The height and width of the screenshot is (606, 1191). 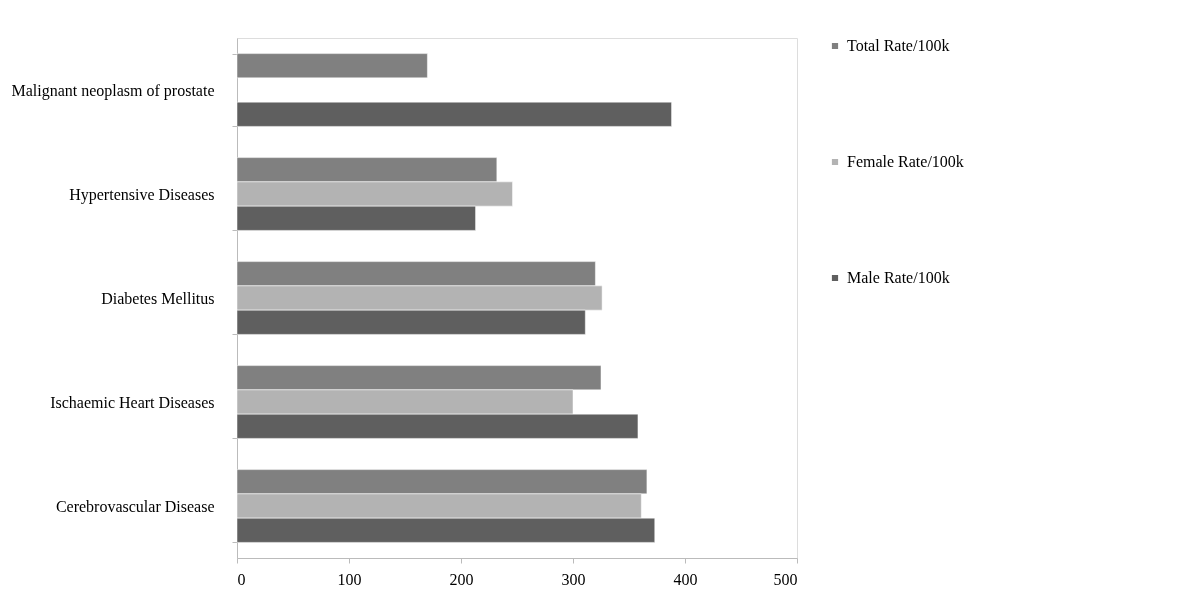 What do you see at coordinates (685, 579) in the screenshot?
I see `x-tick-label: 400` at bounding box center [685, 579].